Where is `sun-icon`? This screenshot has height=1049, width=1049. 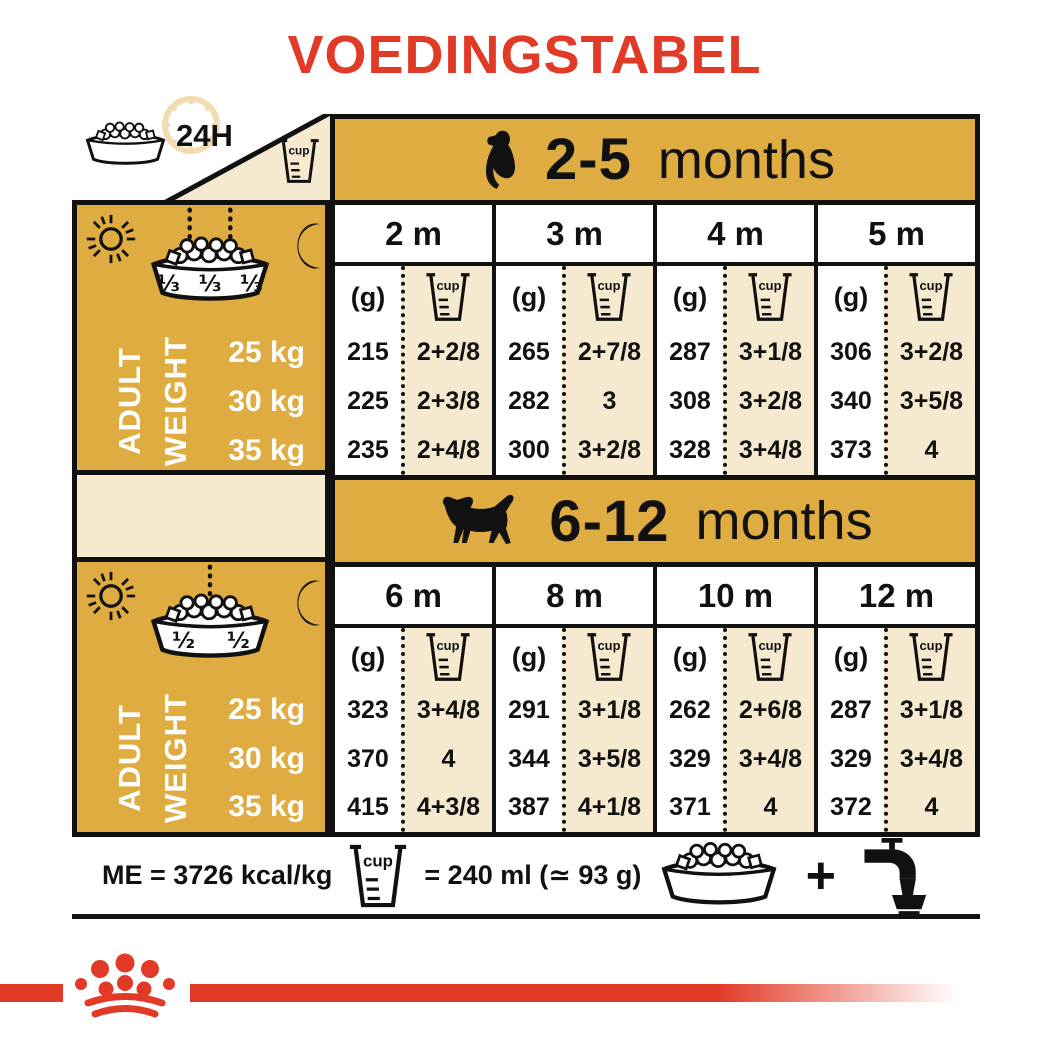 sun-icon is located at coordinates (111, 239).